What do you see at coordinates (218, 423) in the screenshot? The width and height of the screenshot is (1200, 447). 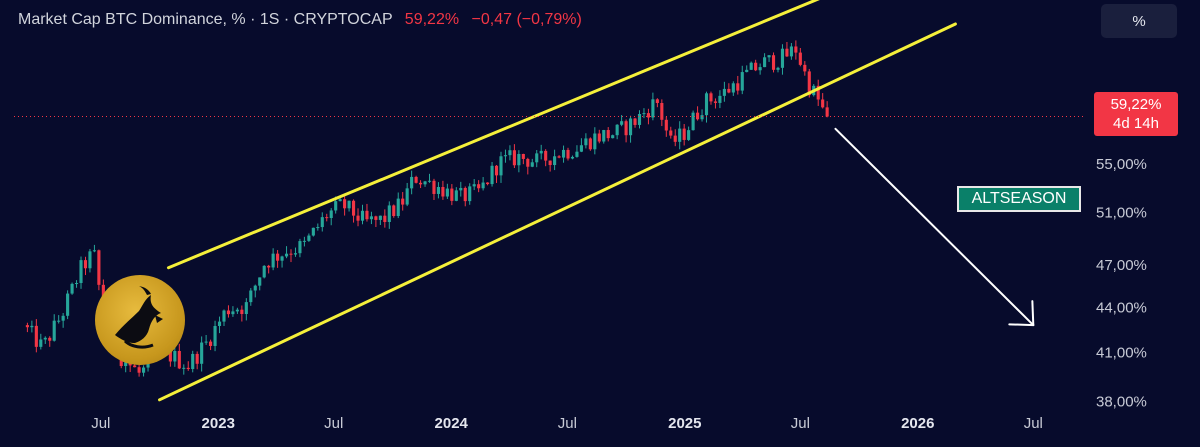 I see `x-tick-label: 2023` at bounding box center [218, 423].